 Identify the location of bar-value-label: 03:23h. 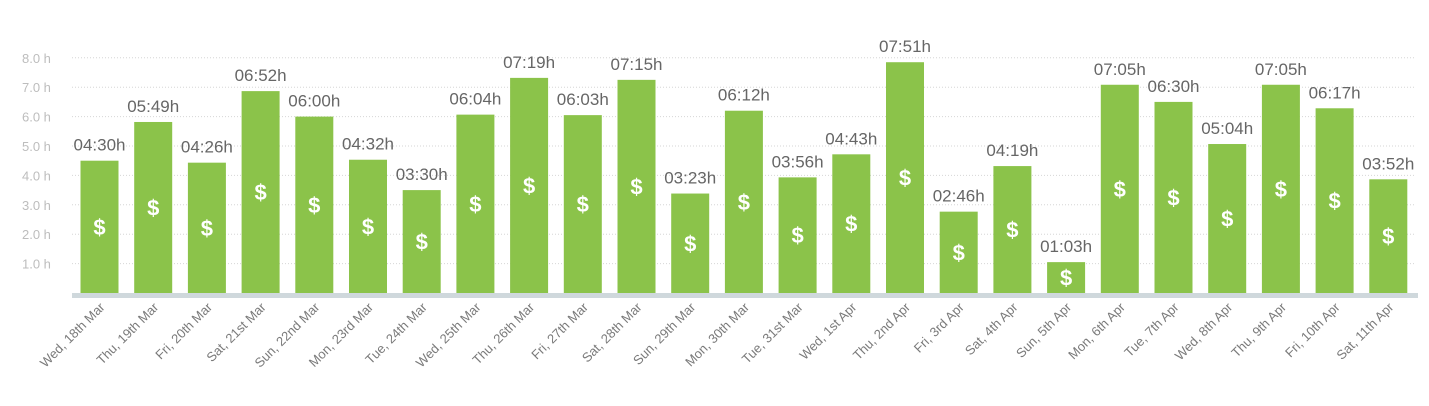
(690, 178).